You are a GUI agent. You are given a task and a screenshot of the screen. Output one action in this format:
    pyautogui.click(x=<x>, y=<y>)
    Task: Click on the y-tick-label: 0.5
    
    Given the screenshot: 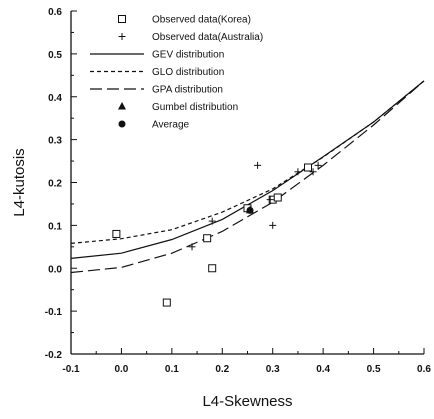 What is the action you would take?
    pyautogui.click(x=55, y=55)
    